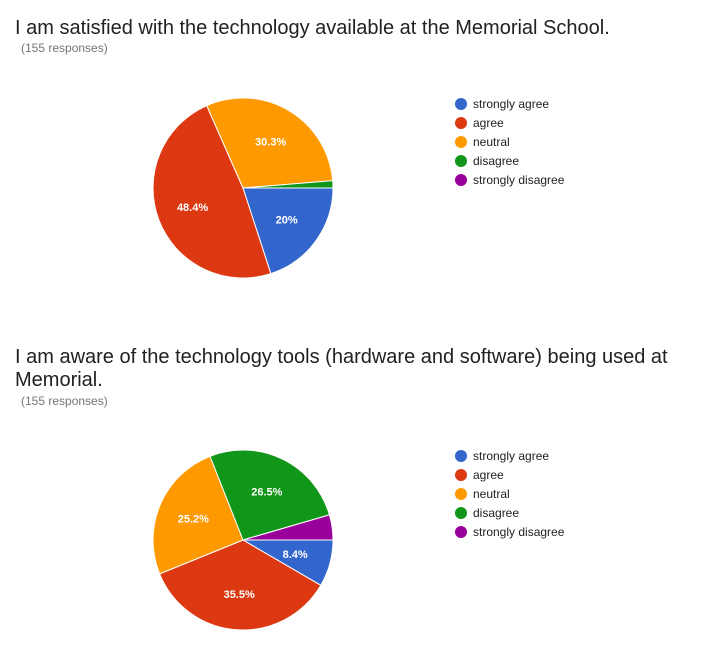 This screenshot has height=670, width=725. I want to click on slice-label-agree: 35.5%, so click(239, 595).